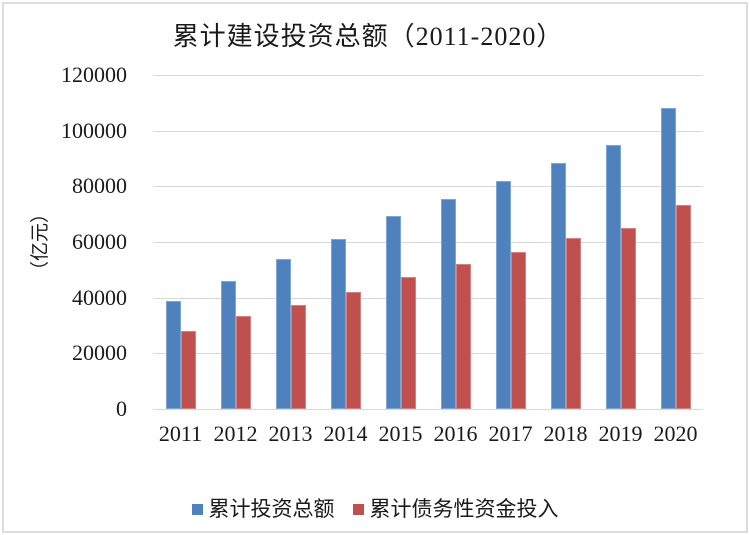 The height and width of the screenshot is (535, 750). I want to click on bar-total-investment-2012, so click(228, 344).